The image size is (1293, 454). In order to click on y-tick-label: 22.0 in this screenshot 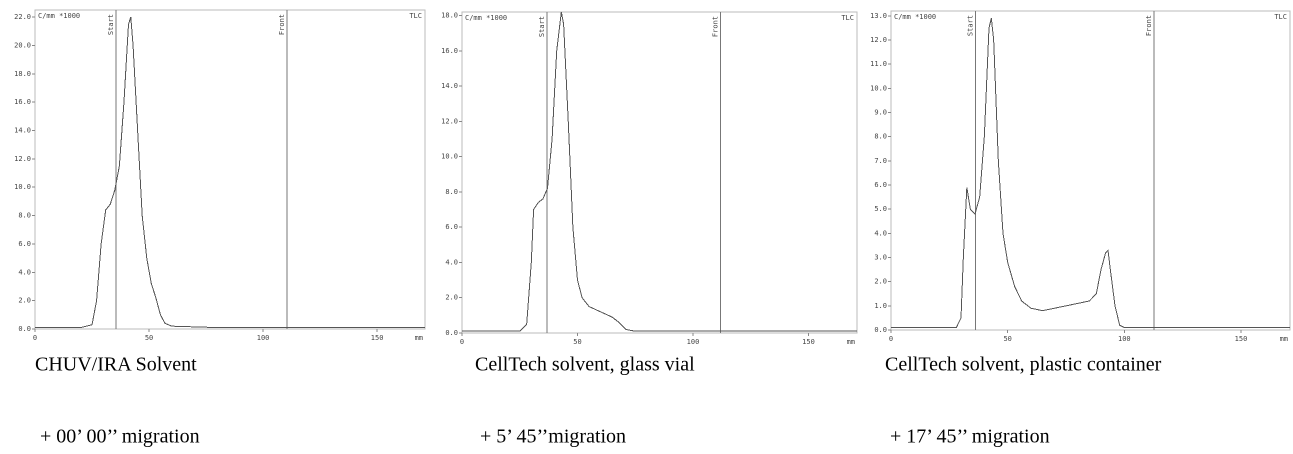, I will do `click(22, 17)`.